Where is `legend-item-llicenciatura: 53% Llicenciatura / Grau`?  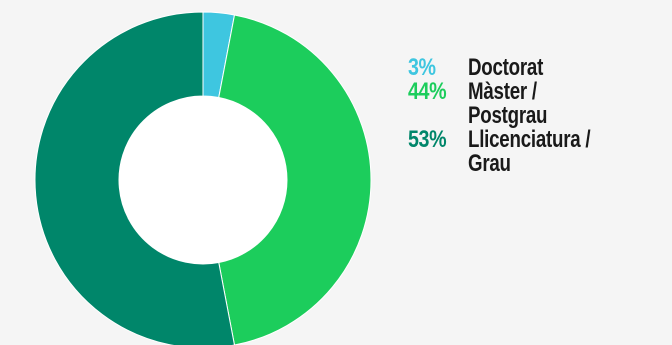 legend-item-llicenciatura: 53% Llicenciatura / Grau is located at coordinates (533, 152).